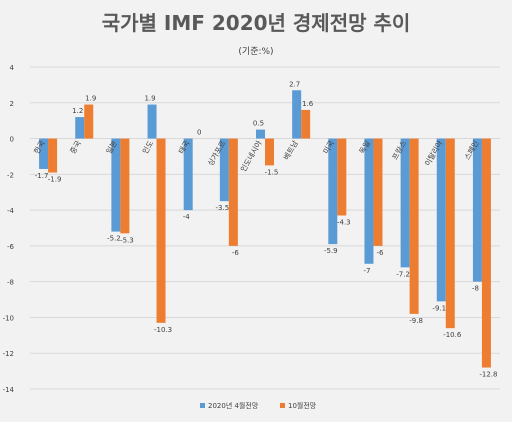 Image resolution: width=512 pixels, height=422 pixels. What do you see at coordinates (255, 51) in the screenshot?
I see `chart-subtitle: (기준:%)` at bounding box center [255, 51].